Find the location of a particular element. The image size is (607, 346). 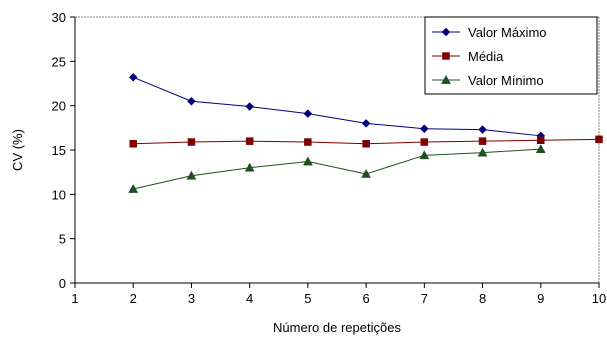

x-tick-label: 3 is located at coordinates (191, 298).